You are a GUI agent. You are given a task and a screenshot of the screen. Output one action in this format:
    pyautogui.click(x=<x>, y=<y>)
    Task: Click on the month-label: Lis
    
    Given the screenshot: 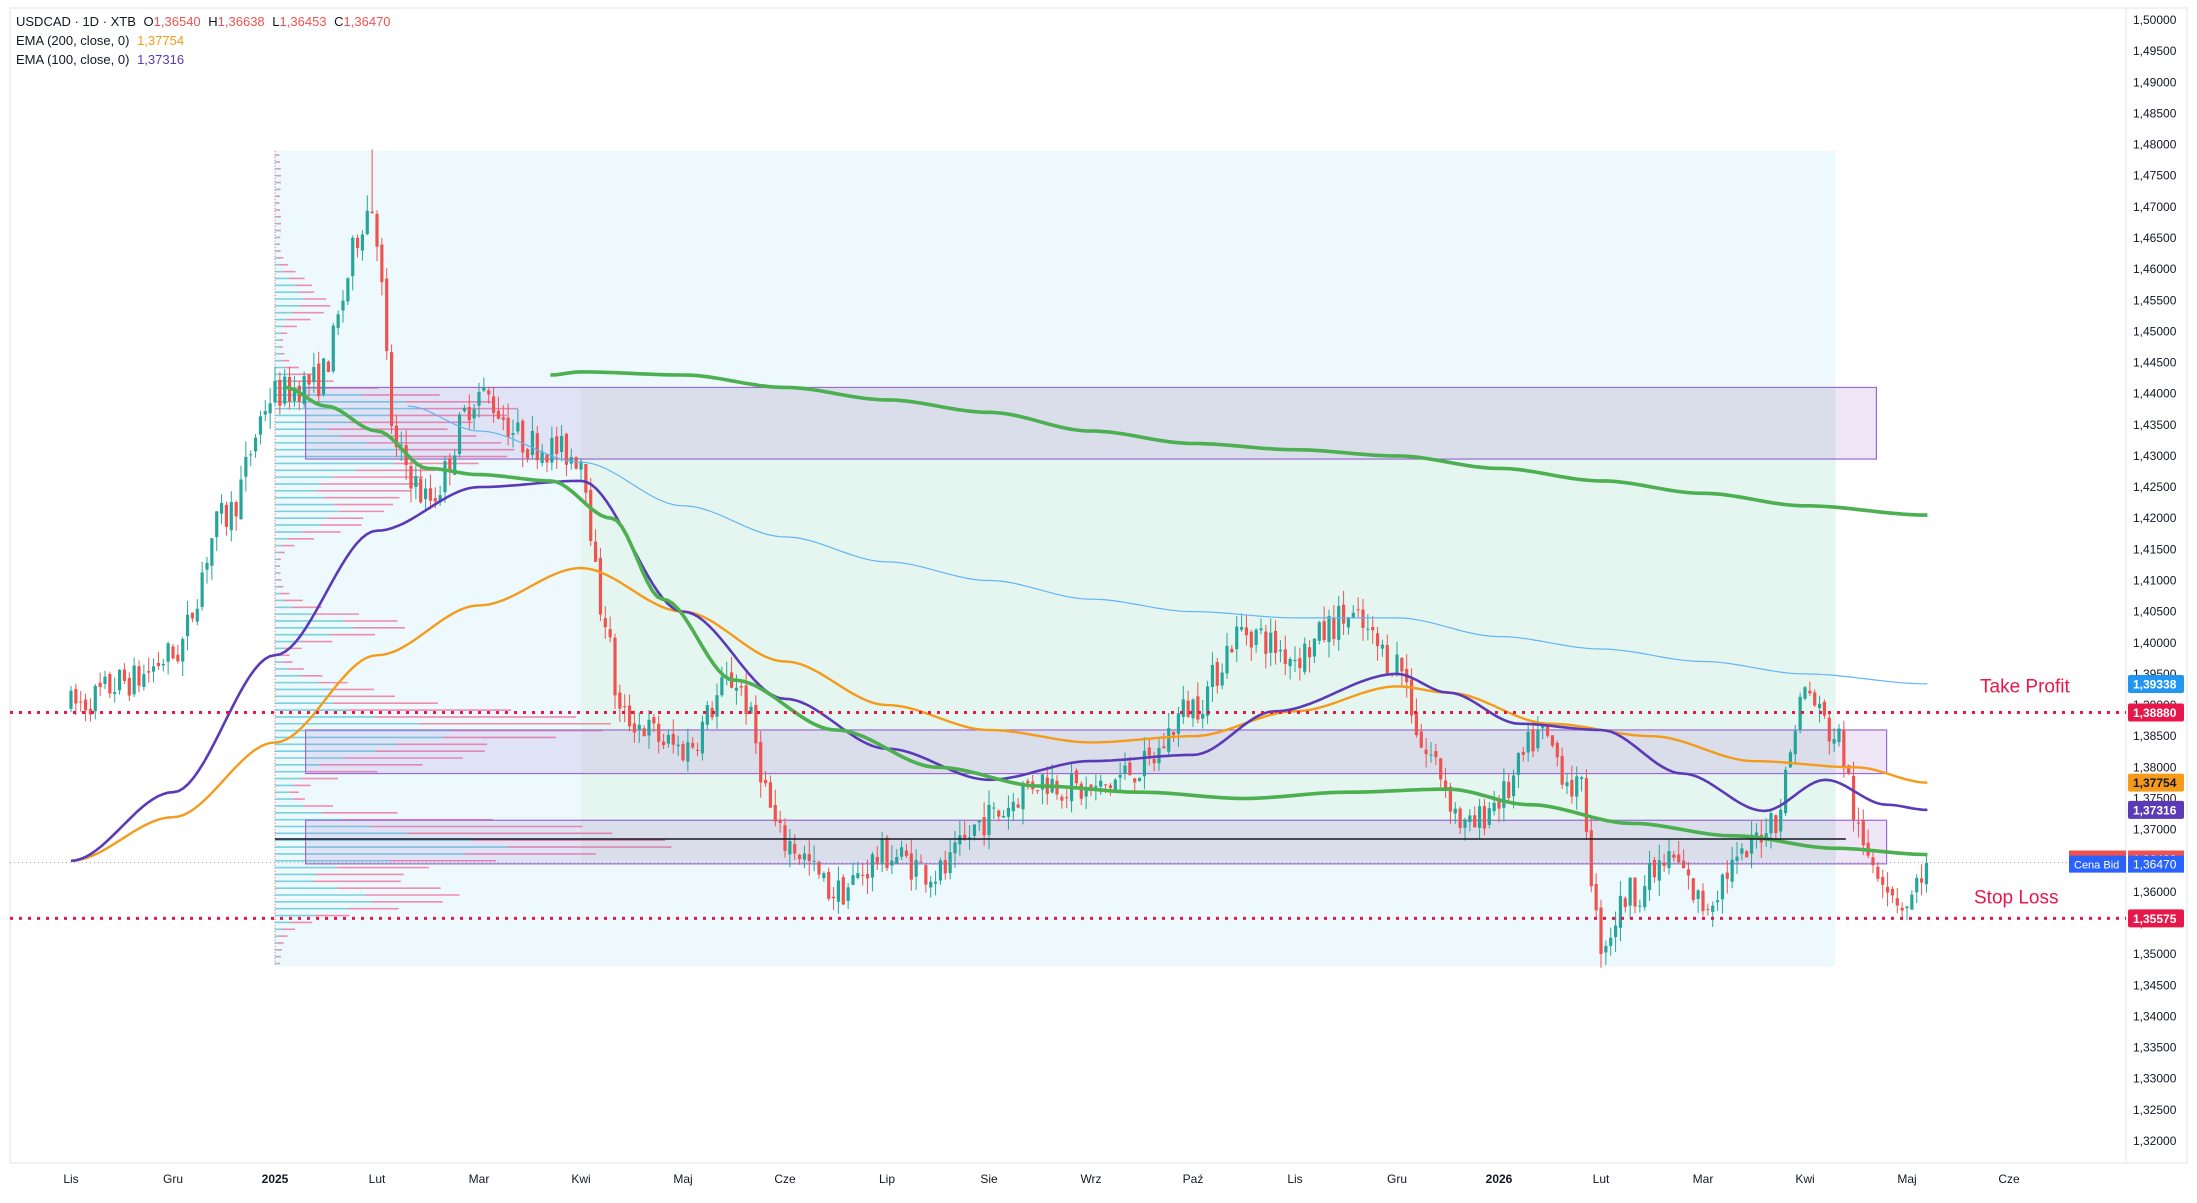 What is the action you would take?
    pyautogui.click(x=1294, y=1179)
    